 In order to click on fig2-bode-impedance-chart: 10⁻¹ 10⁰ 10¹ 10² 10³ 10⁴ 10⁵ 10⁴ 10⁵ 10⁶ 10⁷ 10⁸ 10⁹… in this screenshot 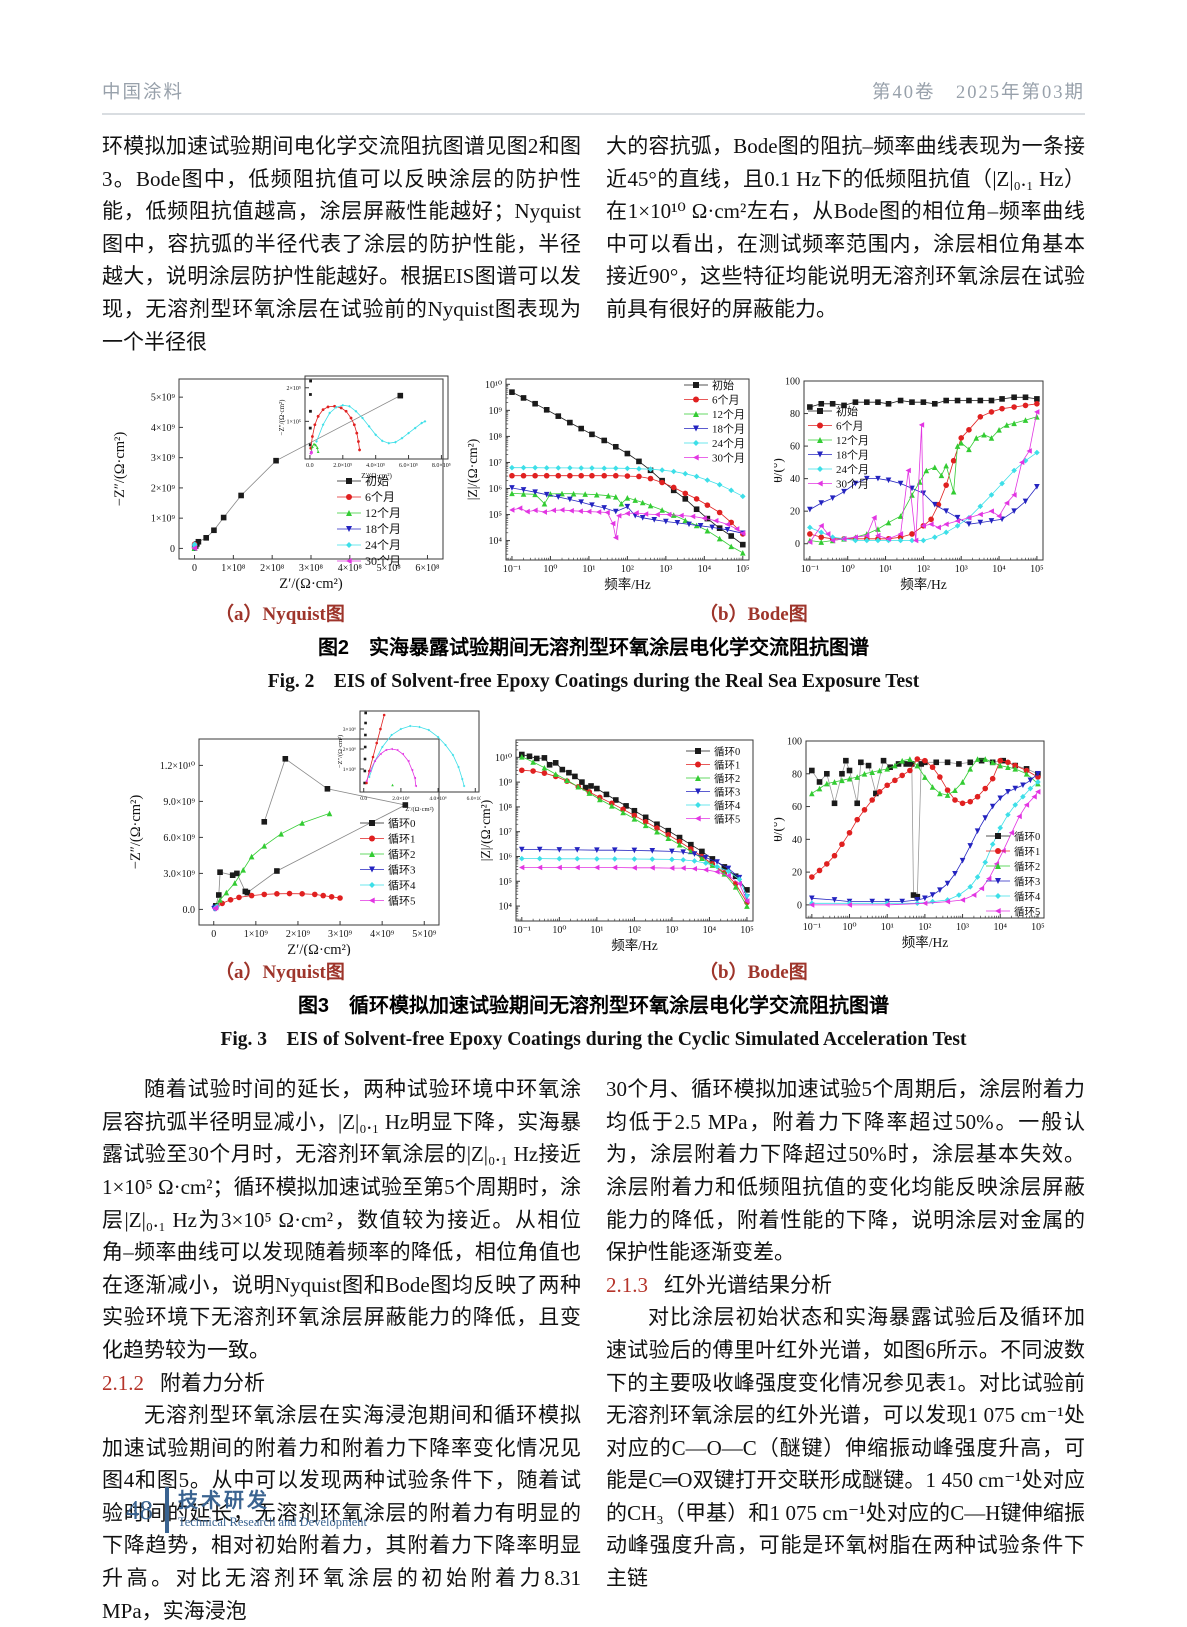, I will do `click(608, 485)`.